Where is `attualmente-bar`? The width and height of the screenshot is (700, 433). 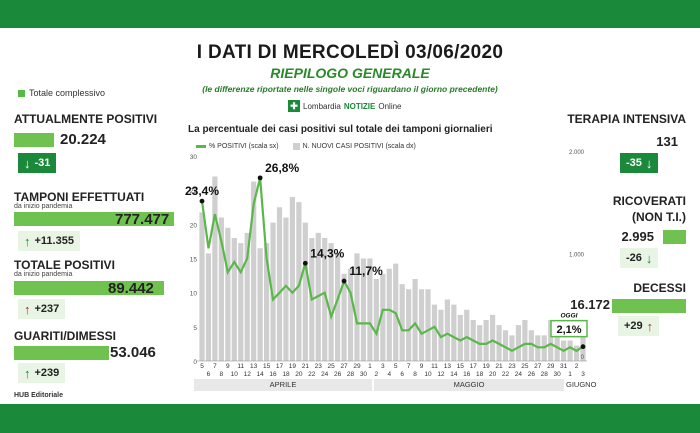 attualmente-bar is located at coordinates (34, 140).